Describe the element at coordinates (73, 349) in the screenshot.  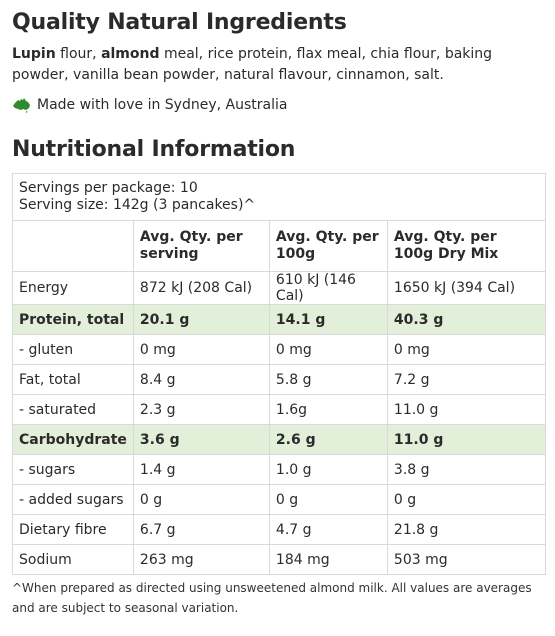
I see `nutrient-label: - gluten` at that location.